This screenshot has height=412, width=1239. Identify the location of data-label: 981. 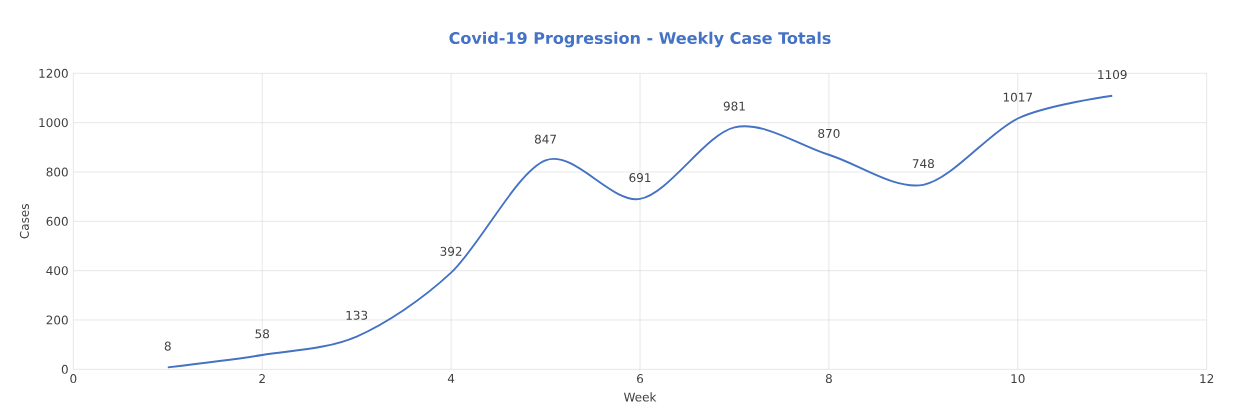
(734, 106).